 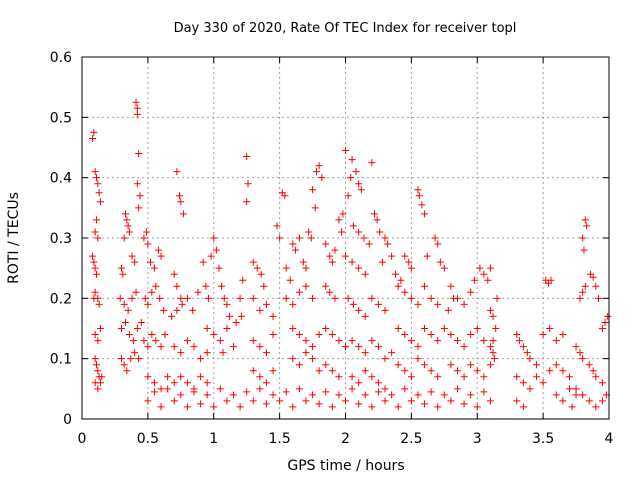 I want to click on y-tick-label: 0.4, so click(x=61, y=179).